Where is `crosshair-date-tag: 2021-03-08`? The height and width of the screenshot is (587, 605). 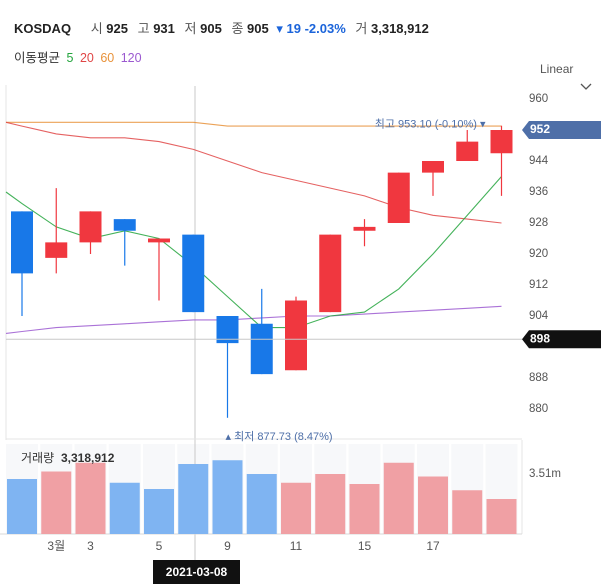 crosshair-date-tag: 2021-03-08 is located at coordinates (196, 572).